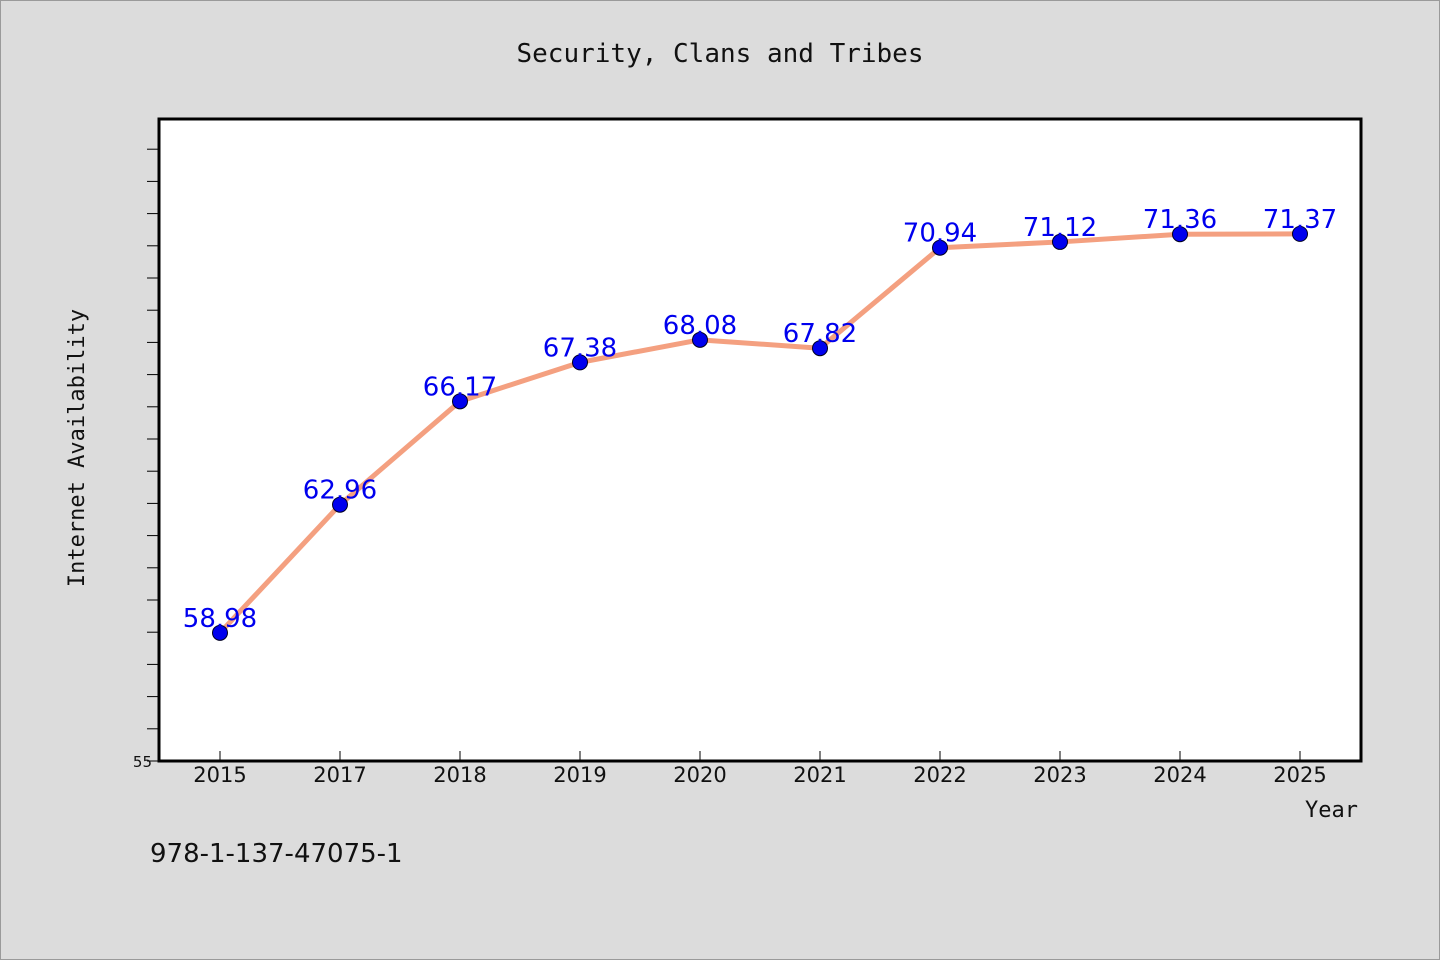 The width and height of the screenshot is (1440, 960). I want to click on data-label: 66.17, so click(460, 387).